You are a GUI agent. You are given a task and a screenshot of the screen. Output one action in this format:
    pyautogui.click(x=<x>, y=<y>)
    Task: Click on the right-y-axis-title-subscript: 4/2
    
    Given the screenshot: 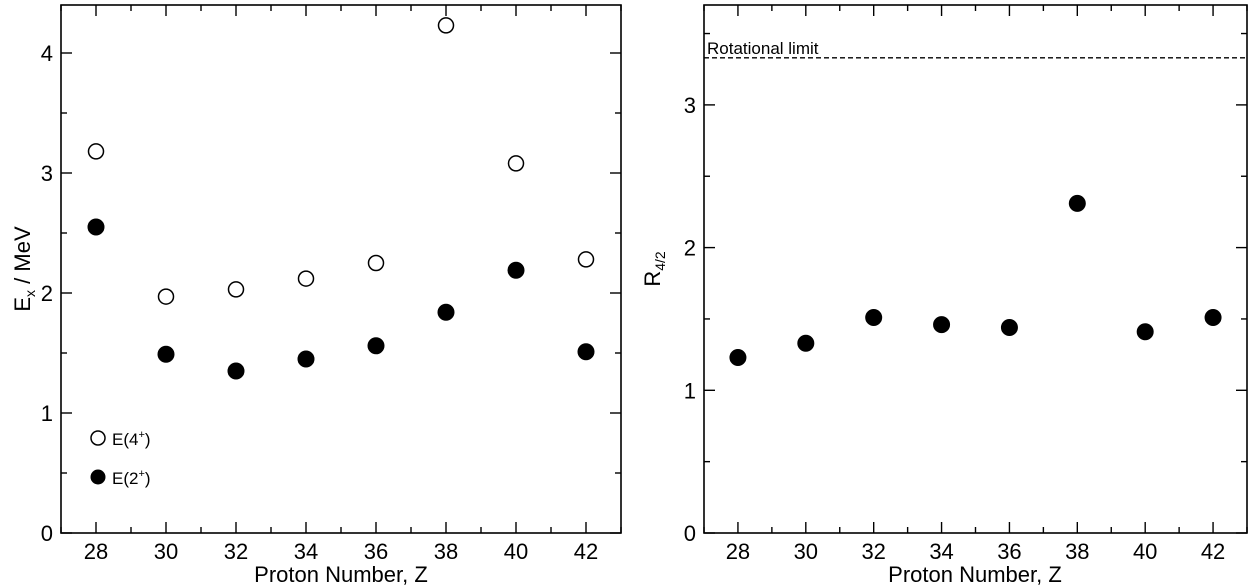 What is the action you would take?
    pyautogui.click(x=660, y=261)
    